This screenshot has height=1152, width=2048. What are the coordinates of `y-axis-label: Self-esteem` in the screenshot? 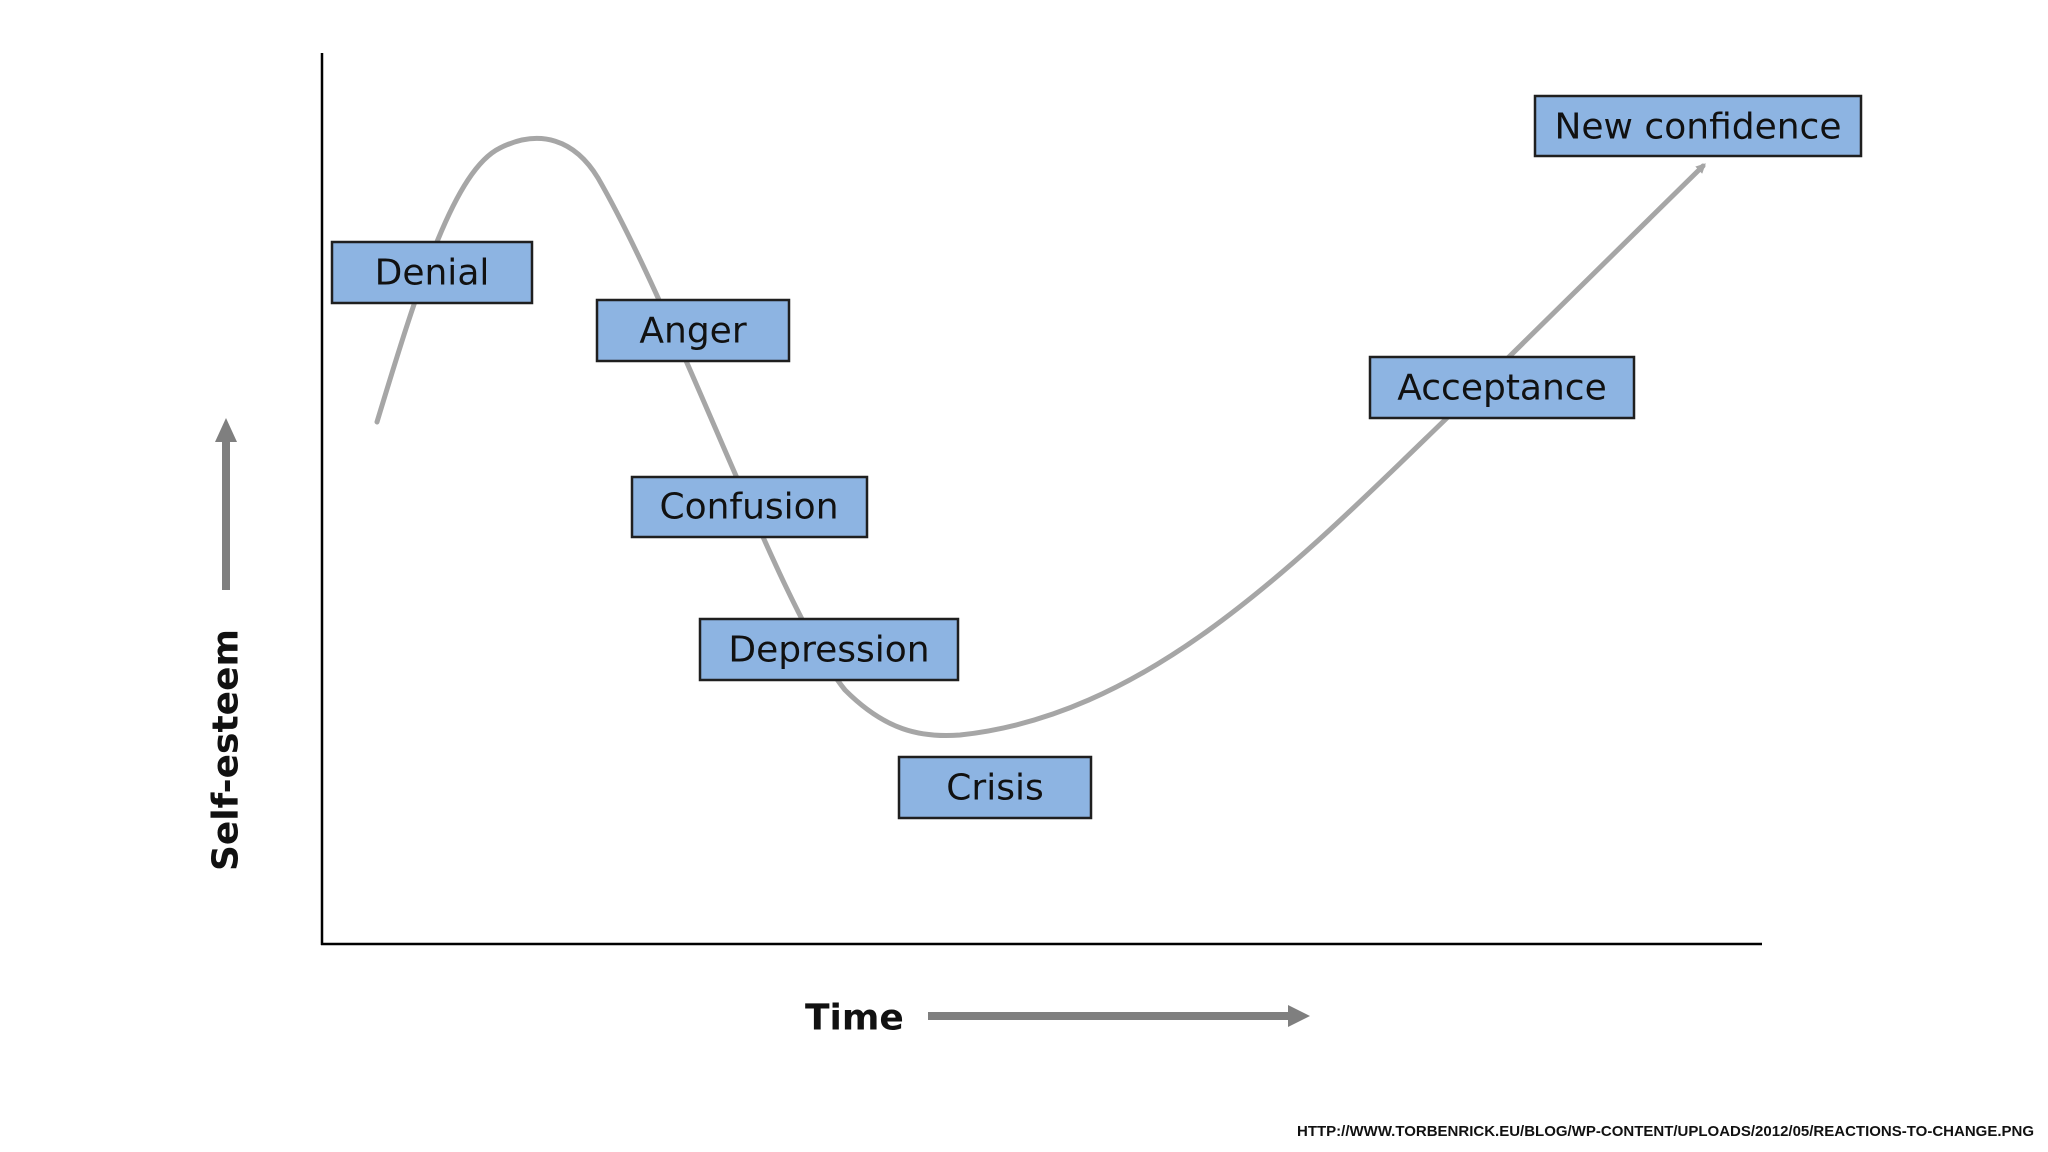 It's located at (226, 750).